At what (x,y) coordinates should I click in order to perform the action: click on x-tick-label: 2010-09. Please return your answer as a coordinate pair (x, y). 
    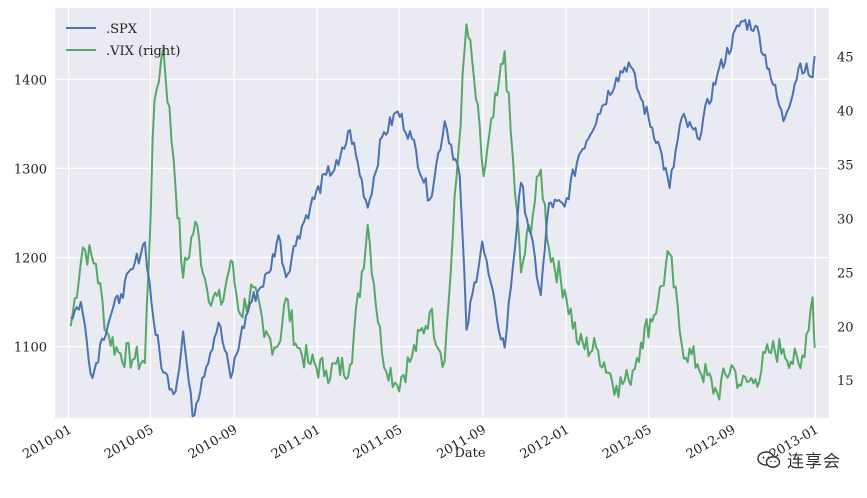
    Looking at the image, I should click on (213, 442).